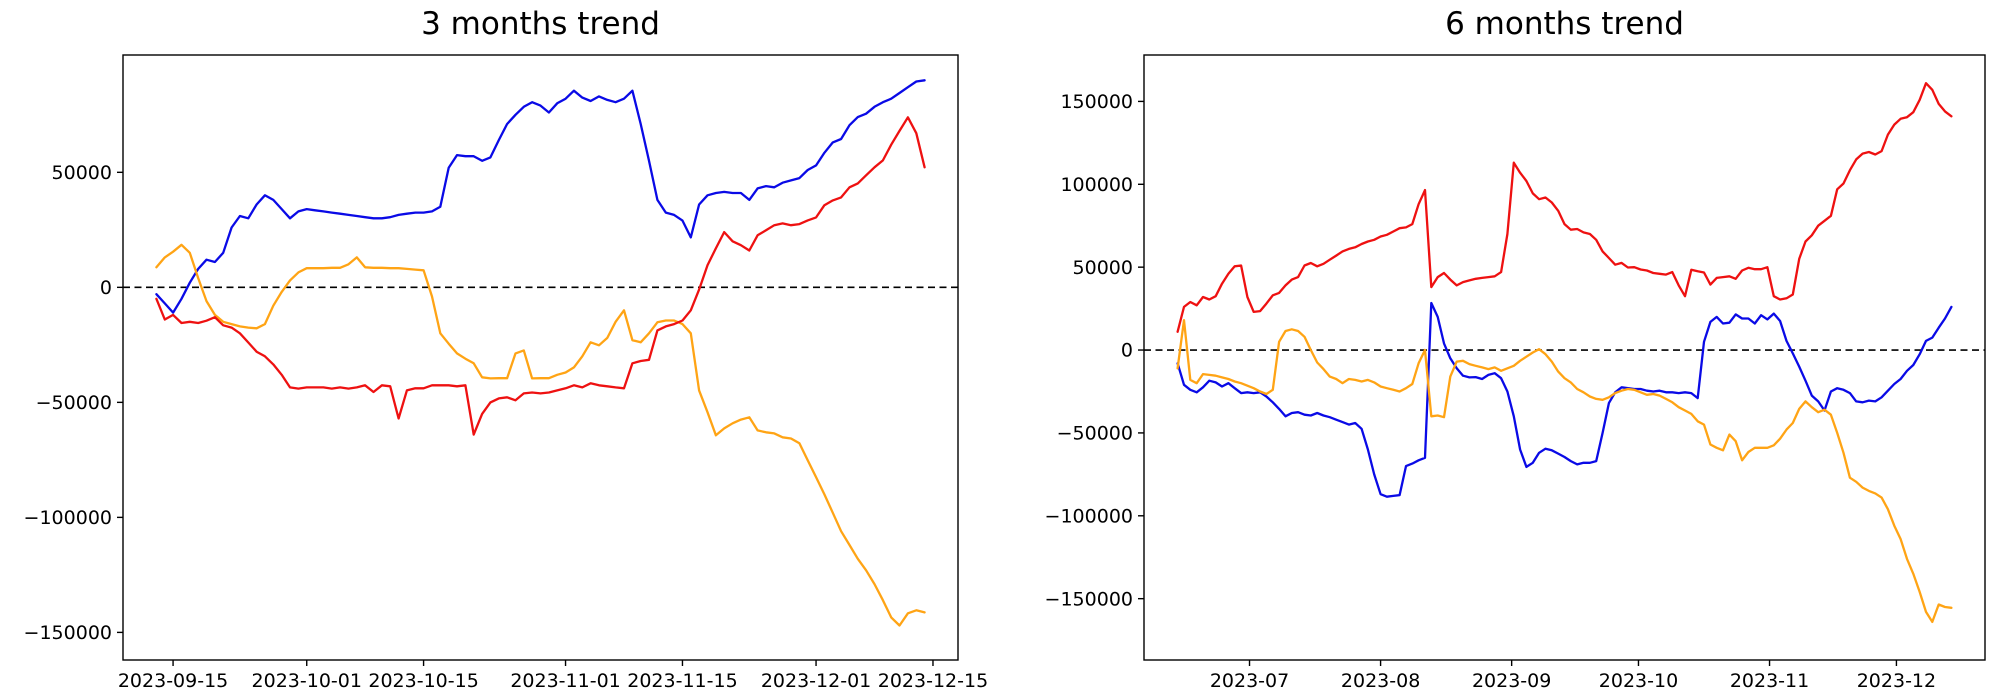 The height and width of the screenshot is (700, 2000). Describe the element at coordinates (1564, 24) in the screenshot. I see `chart-title-6-months: 6 months trend` at that location.